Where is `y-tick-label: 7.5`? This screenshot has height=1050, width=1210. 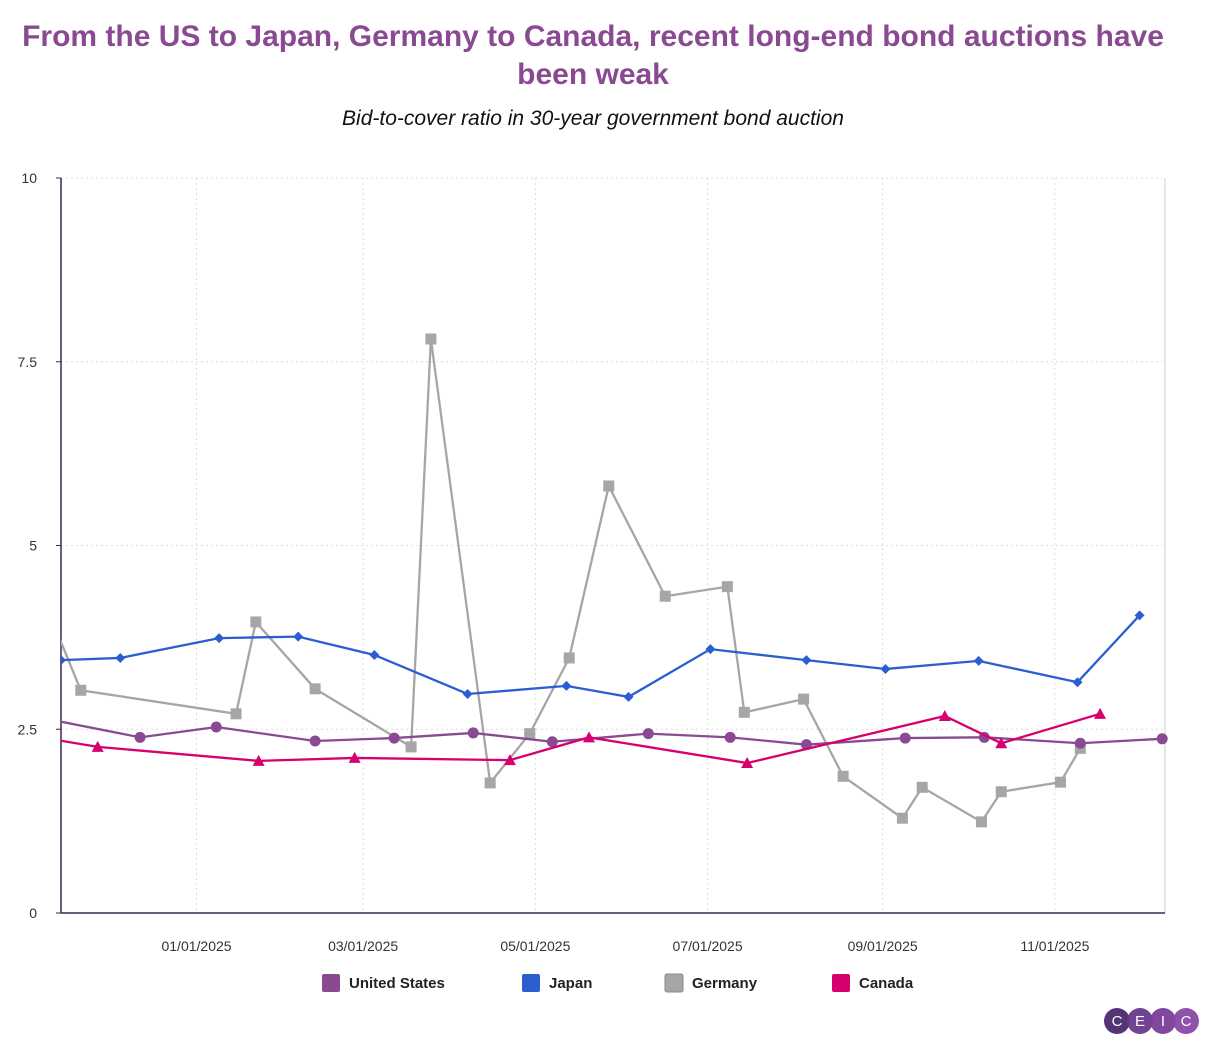
y-tick-label: 7.5 is located at coordinates (28, 362).